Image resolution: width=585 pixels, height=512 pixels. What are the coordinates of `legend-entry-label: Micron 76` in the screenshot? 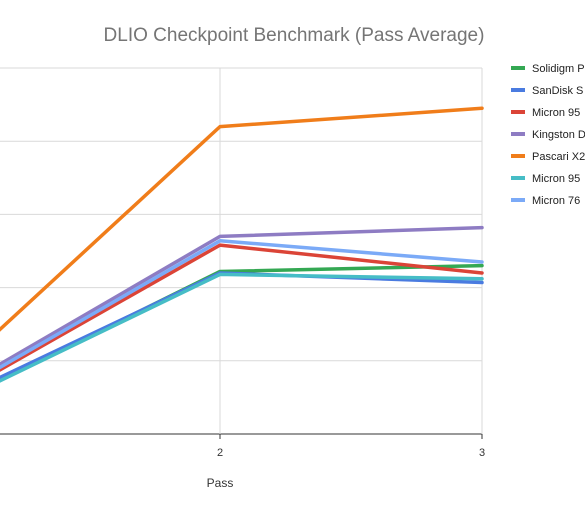 It's located at (556, 201).